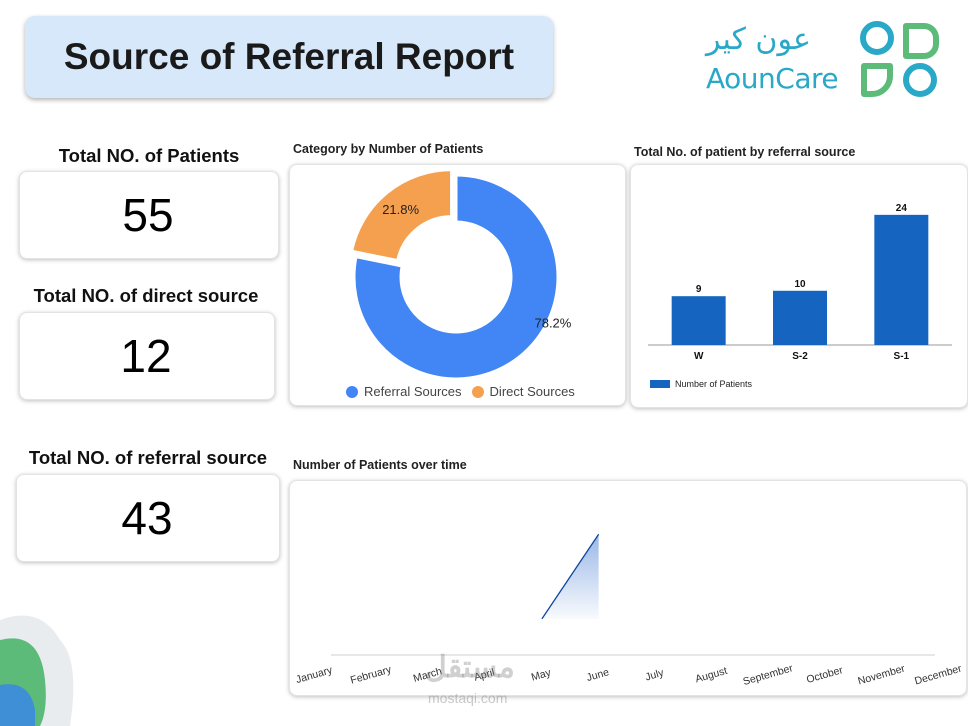 The image size is (968, 726). I want to click on month-tick-april: April, so click(485, 674).